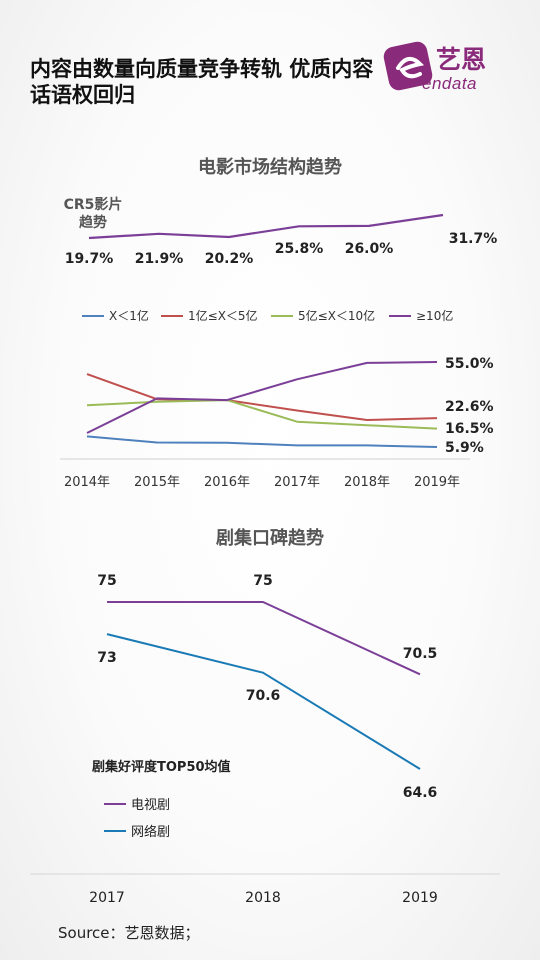 This screenshot has width=540, height=960. What do you see at coordinates (107, 898) in the screenshot?
I see `drama-x-tick: 2017` at bounding box center [107, 898].